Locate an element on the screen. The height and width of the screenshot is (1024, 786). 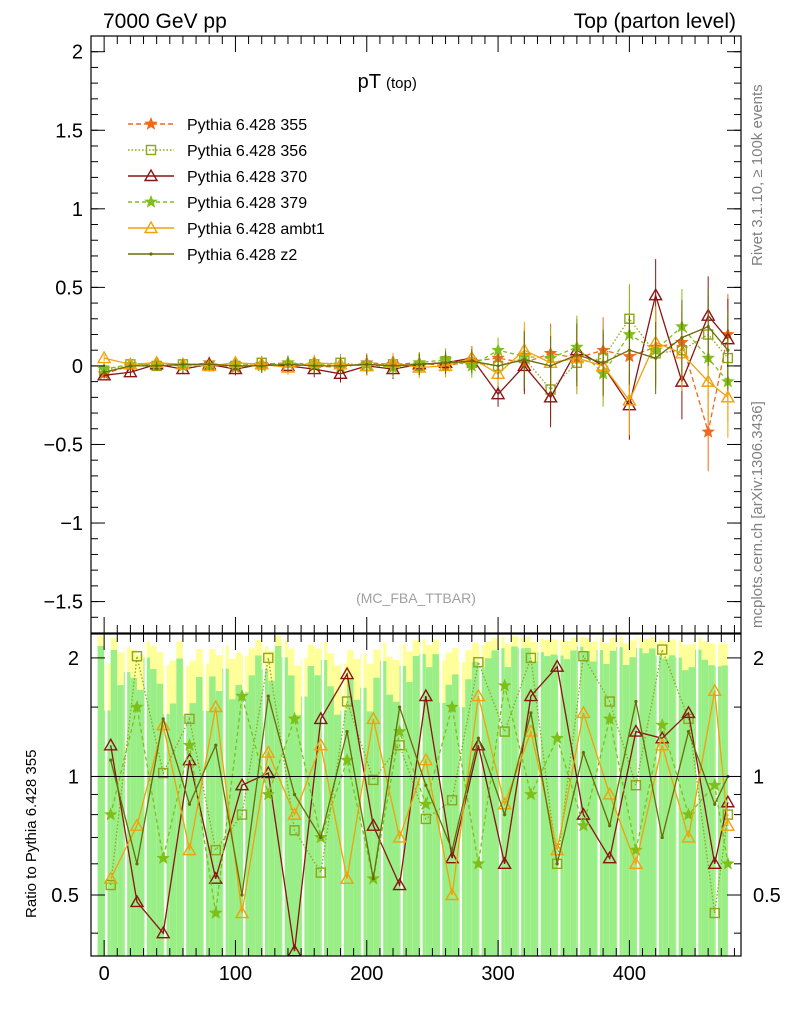
ratio-y-tick-label-right: 2 is located at coordinates (758, 659).